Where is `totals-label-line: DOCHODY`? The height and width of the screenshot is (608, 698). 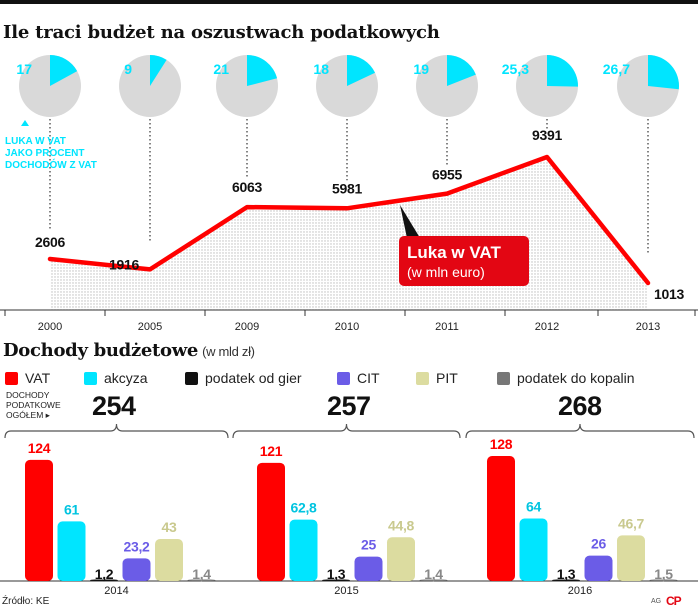
totals-label-line: DOCHODY is located at coordinates (28, 395).